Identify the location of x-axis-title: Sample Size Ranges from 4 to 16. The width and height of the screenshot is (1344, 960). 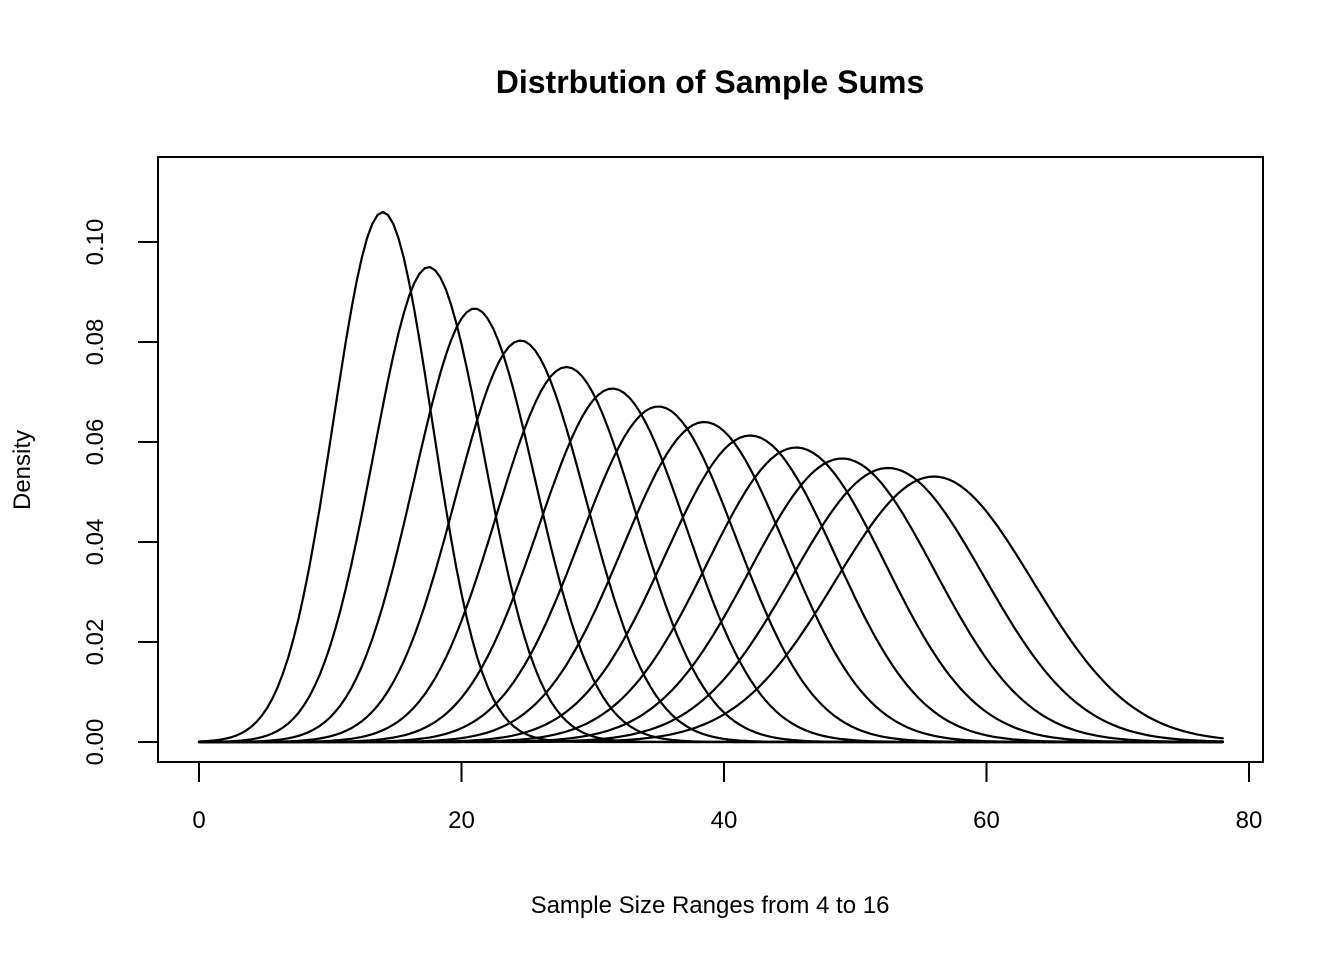
(710, 905).